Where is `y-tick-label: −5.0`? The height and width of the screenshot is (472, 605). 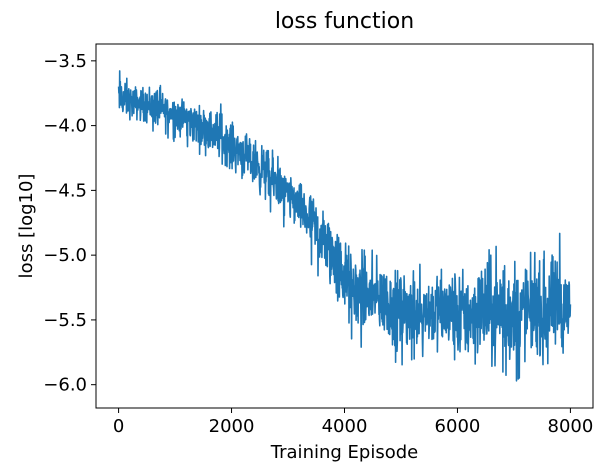
y-tick-label: −5.0 is located at coordinates (65, 255).